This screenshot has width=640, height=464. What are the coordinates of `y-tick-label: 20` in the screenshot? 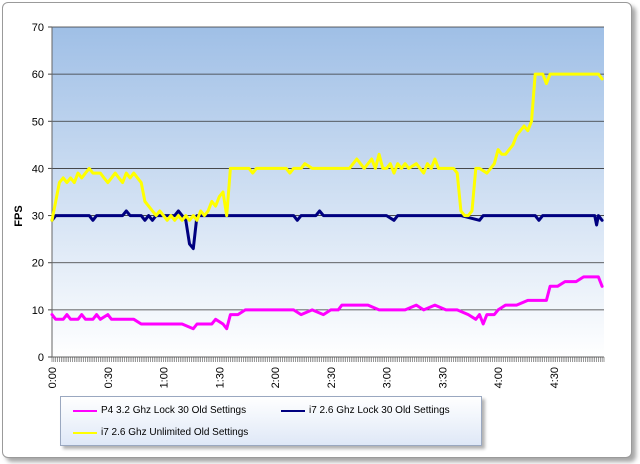 It's located at (38, 264).